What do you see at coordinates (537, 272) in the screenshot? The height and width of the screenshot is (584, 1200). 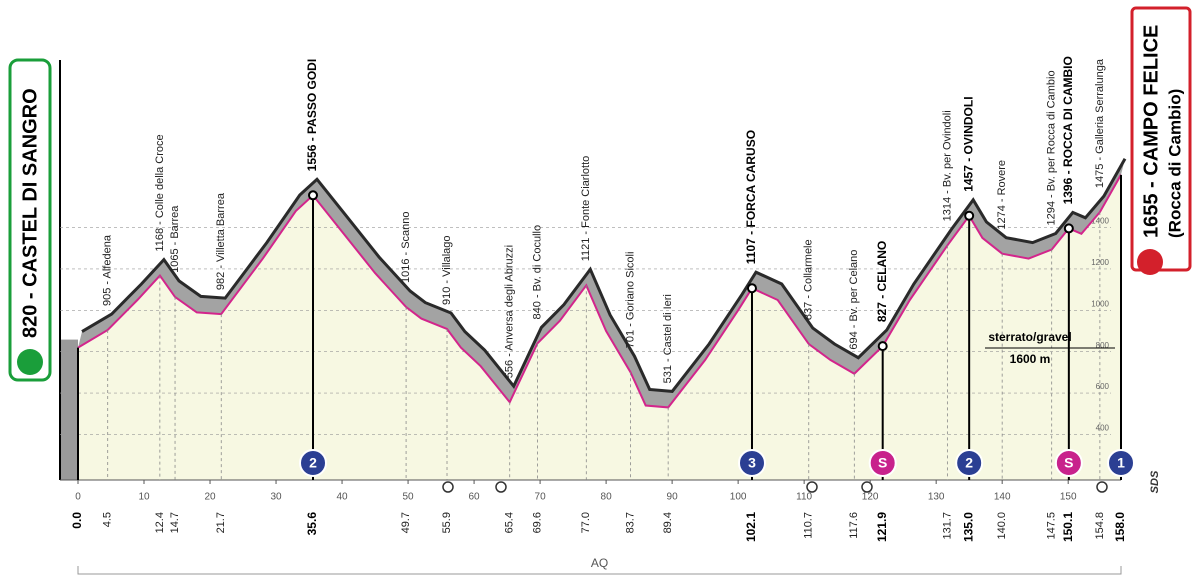 I see `point-label: 840 - Bv. di Cocullo` at bounding box center [537, 272].